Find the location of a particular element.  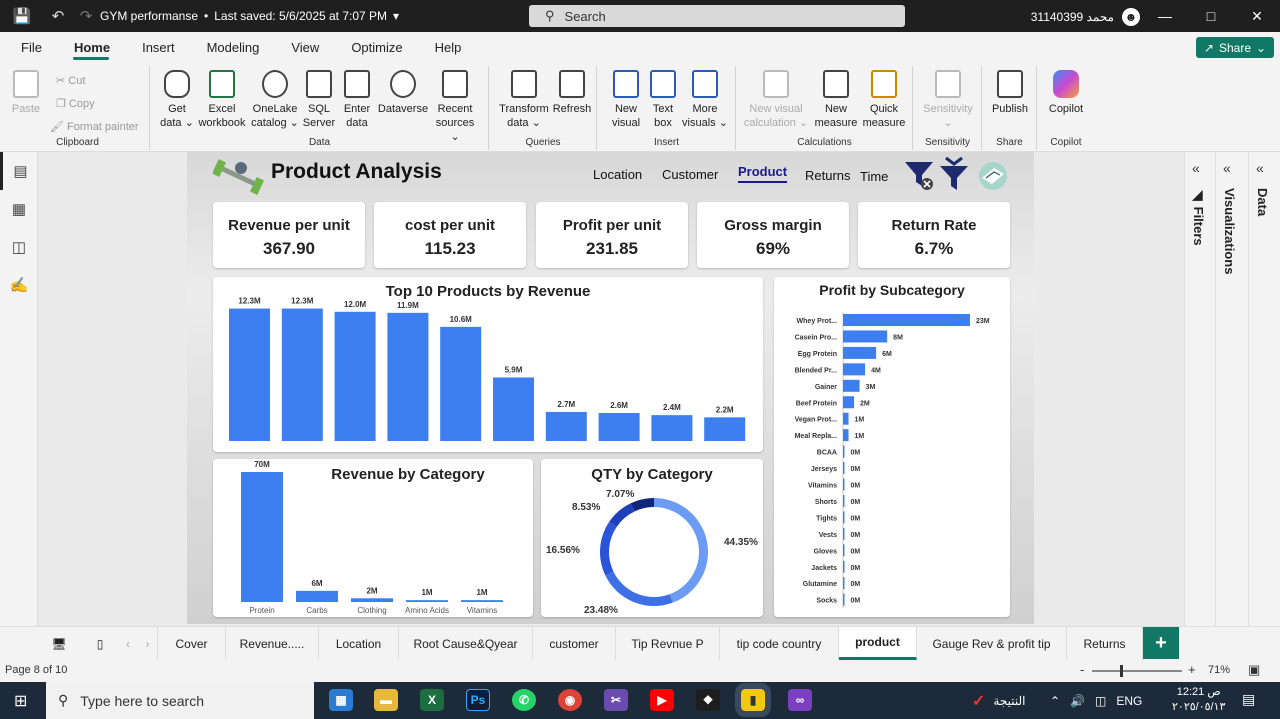

figma-app-icon: ❖ is located at coordinates (708, 700).